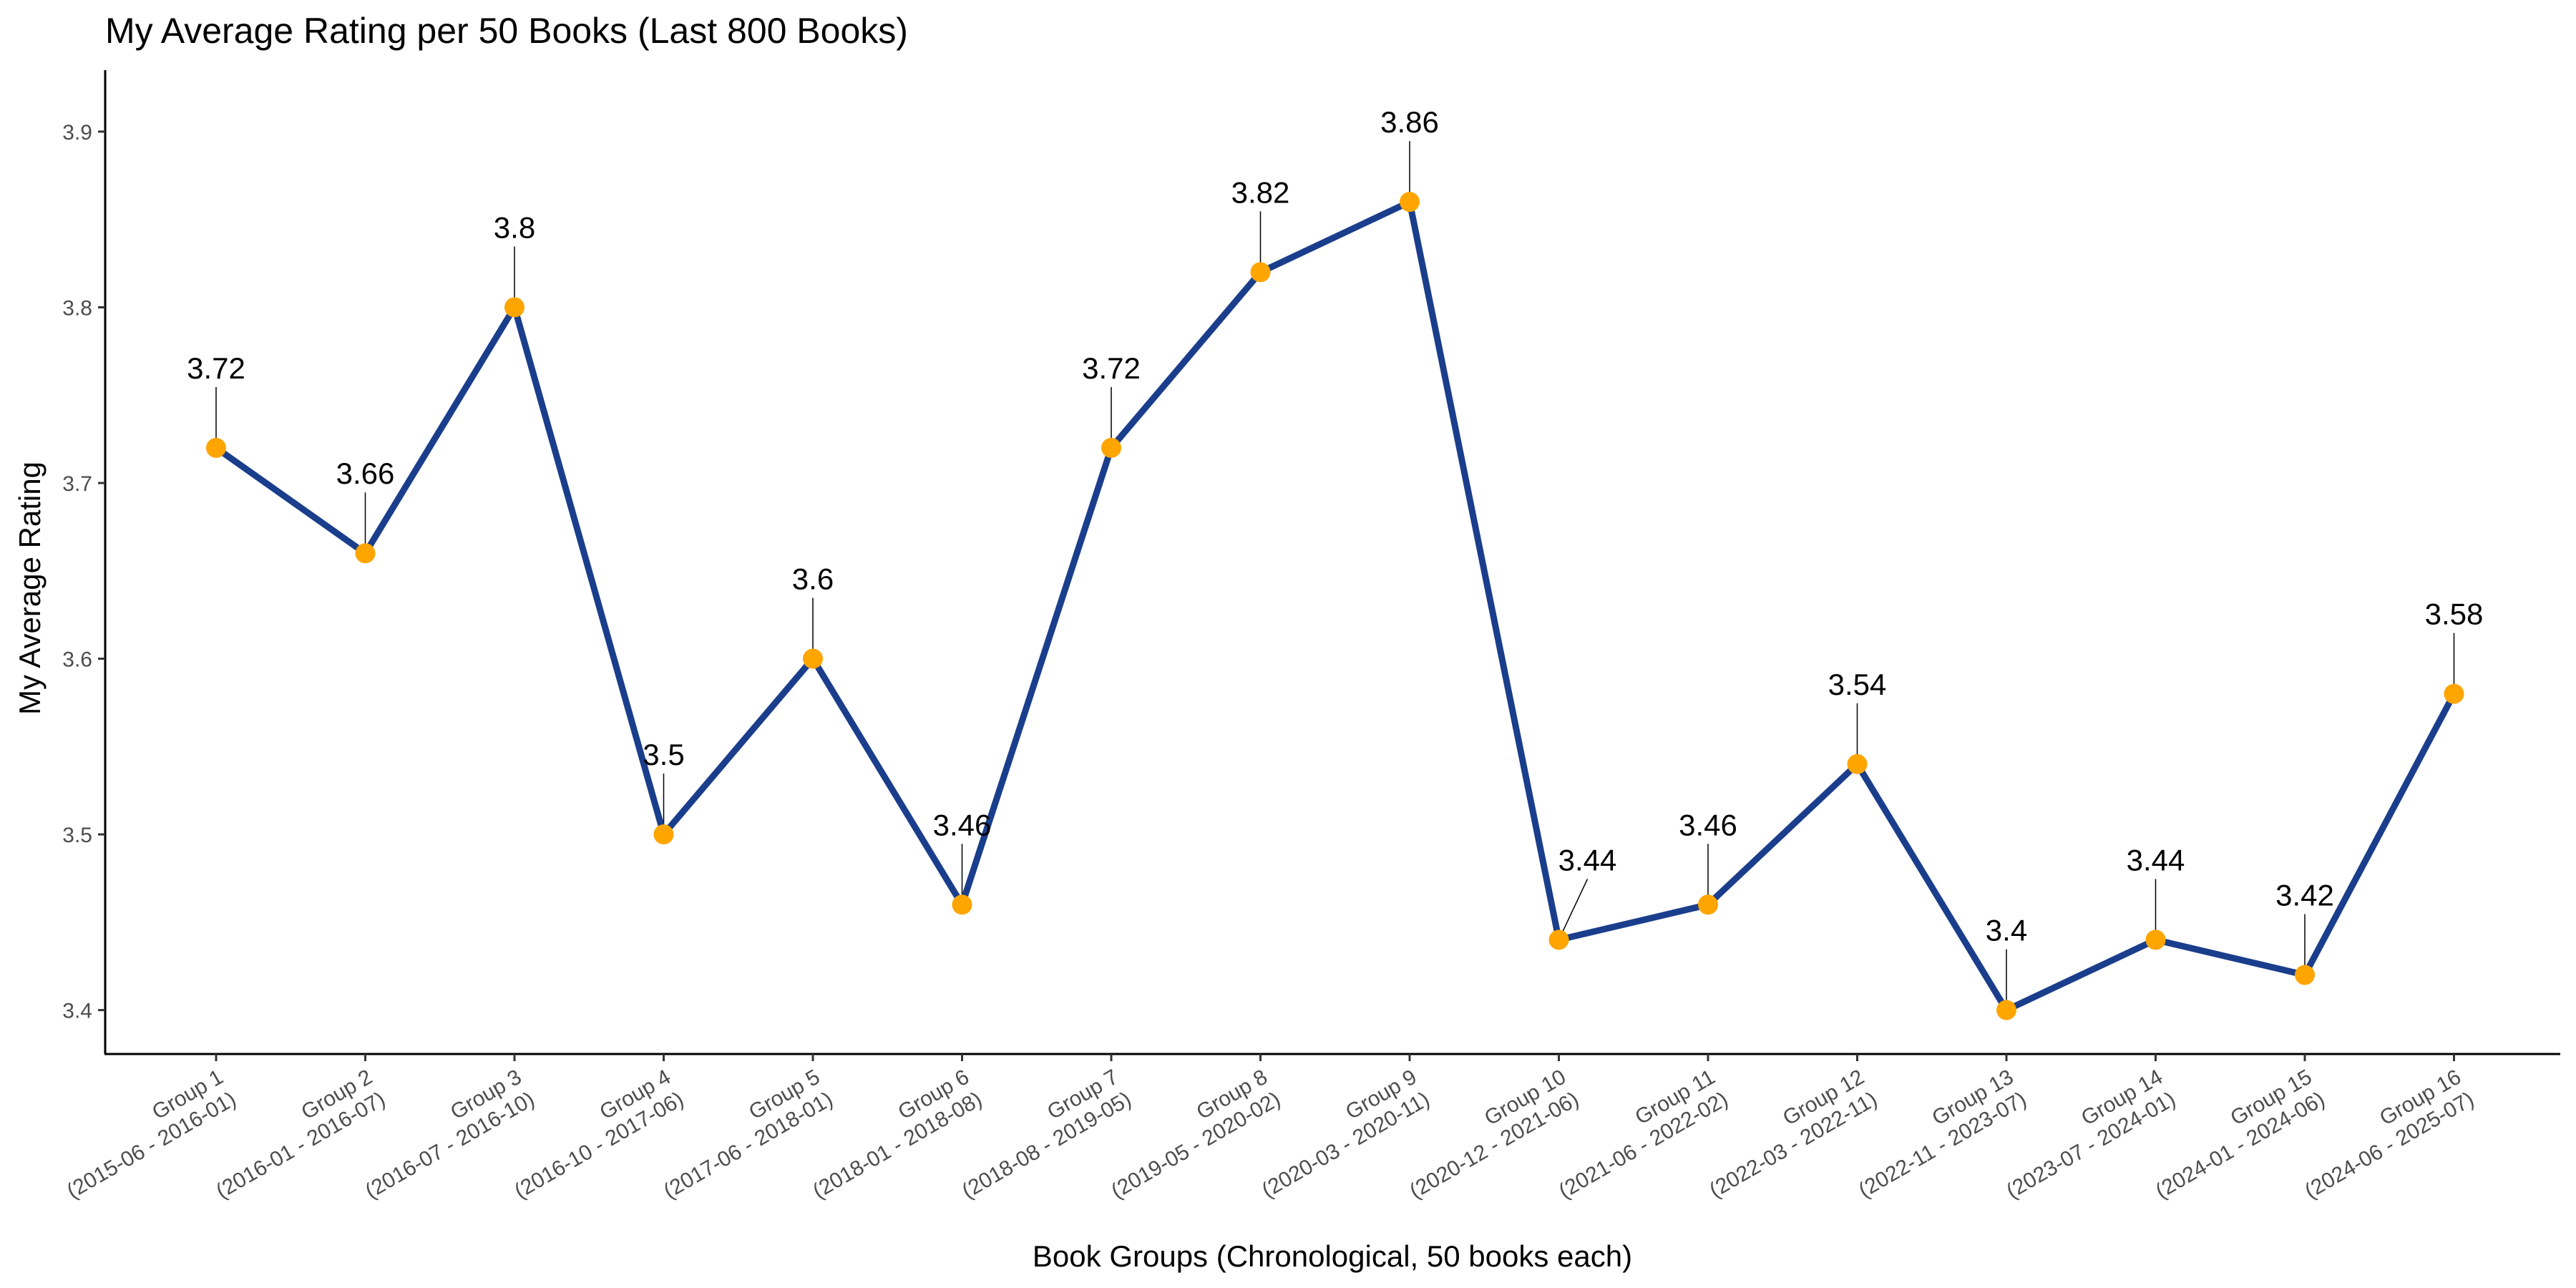  I want to click on x-tick-label: Group 8(2019-05 - 2020-02), so click(1189, 1134).